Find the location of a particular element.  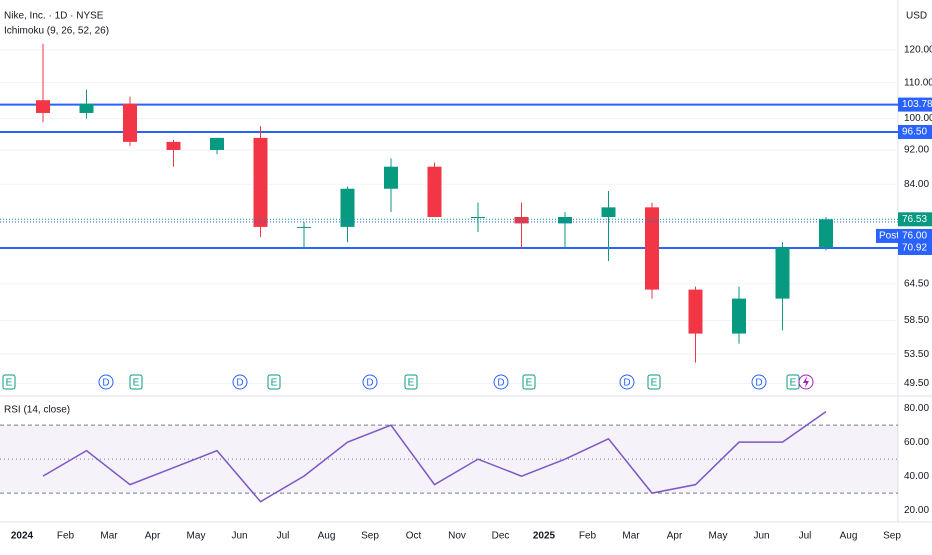

post-tag-box is located at coordinates (887, 235).